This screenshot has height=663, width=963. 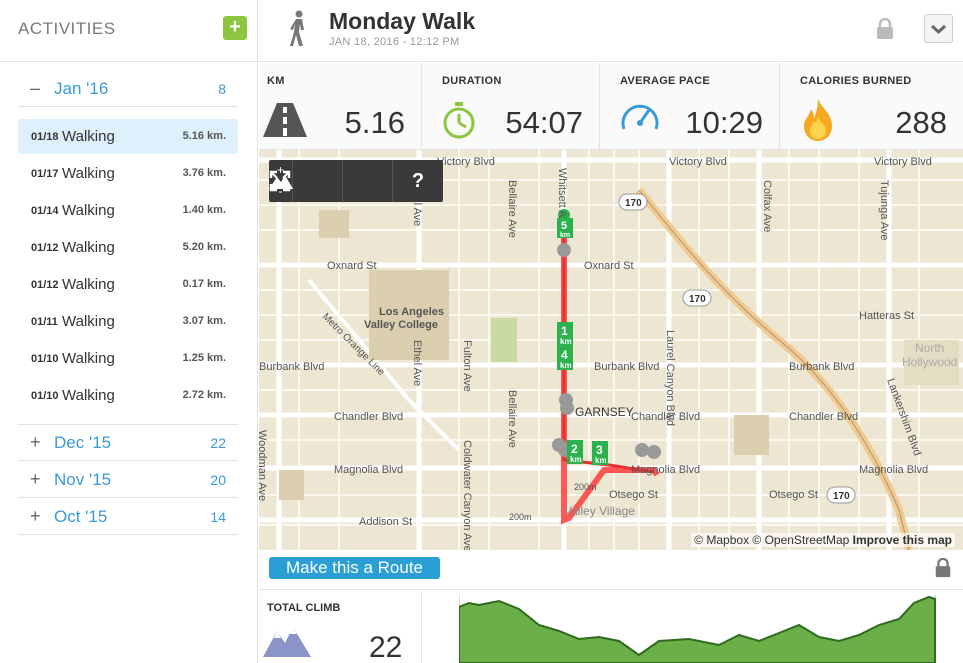 I want to click on elevation-area, so click(x=697, y=629).